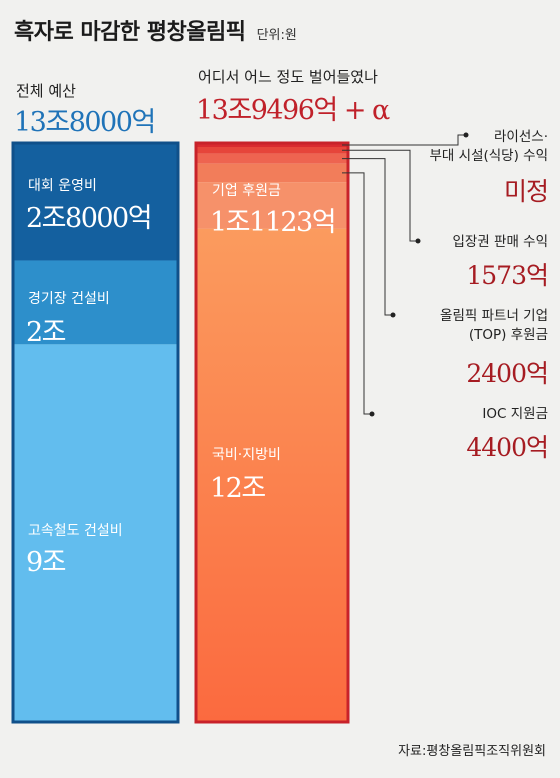  What do you see at coordinates (238, 488) in the screenshot?
I see `segment-value-government: 12조` at bounding box center [238, 488].